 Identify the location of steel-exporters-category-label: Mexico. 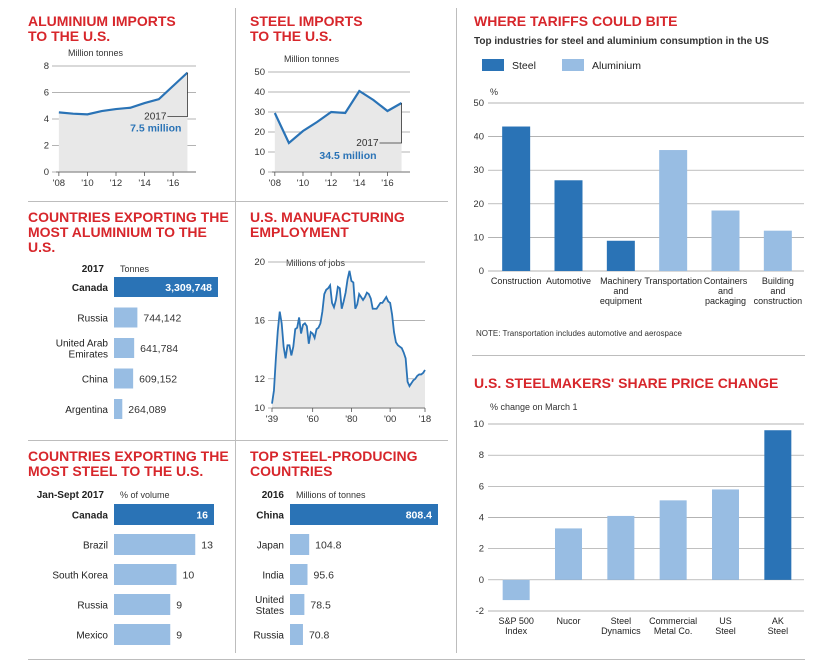
(92, 636).